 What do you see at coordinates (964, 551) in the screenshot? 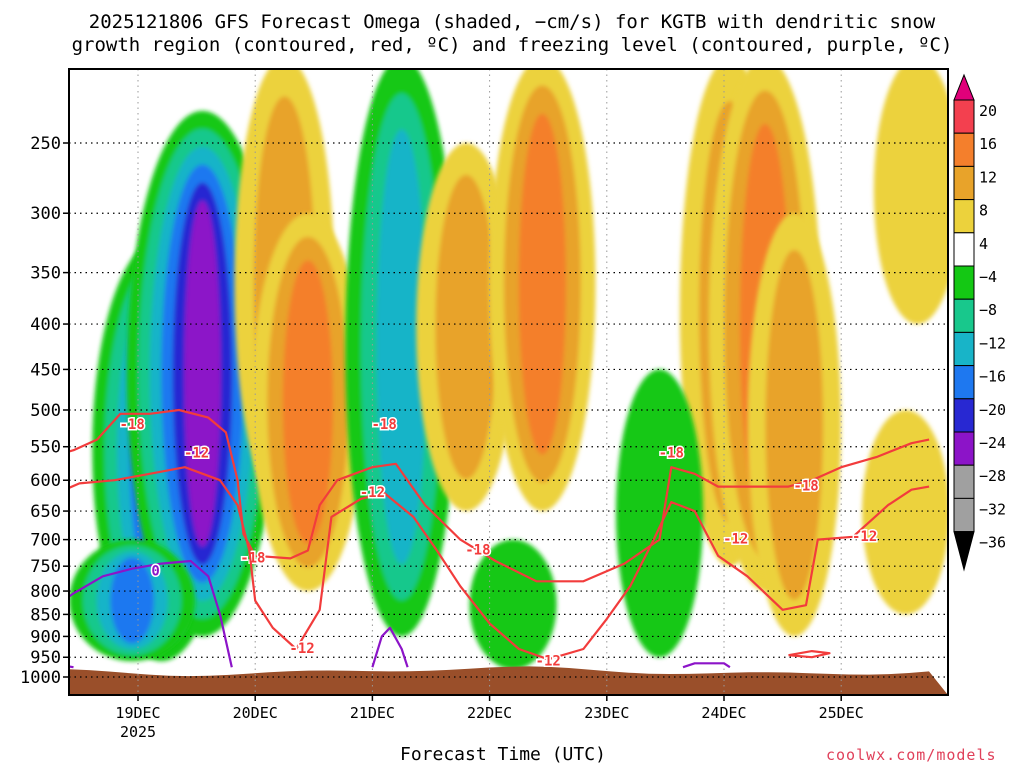
I see `colorbar-bottom-arrow` at bounding box center [964, 551].